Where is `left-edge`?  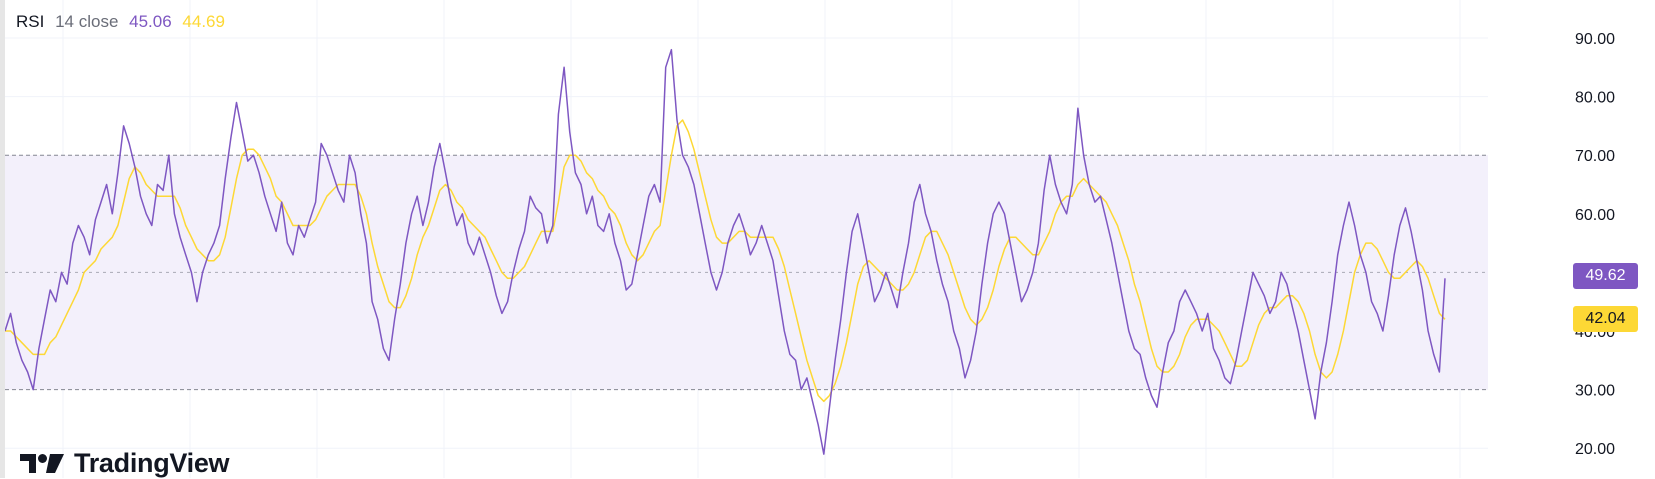
left-edge is located at coordinates (2, 239).